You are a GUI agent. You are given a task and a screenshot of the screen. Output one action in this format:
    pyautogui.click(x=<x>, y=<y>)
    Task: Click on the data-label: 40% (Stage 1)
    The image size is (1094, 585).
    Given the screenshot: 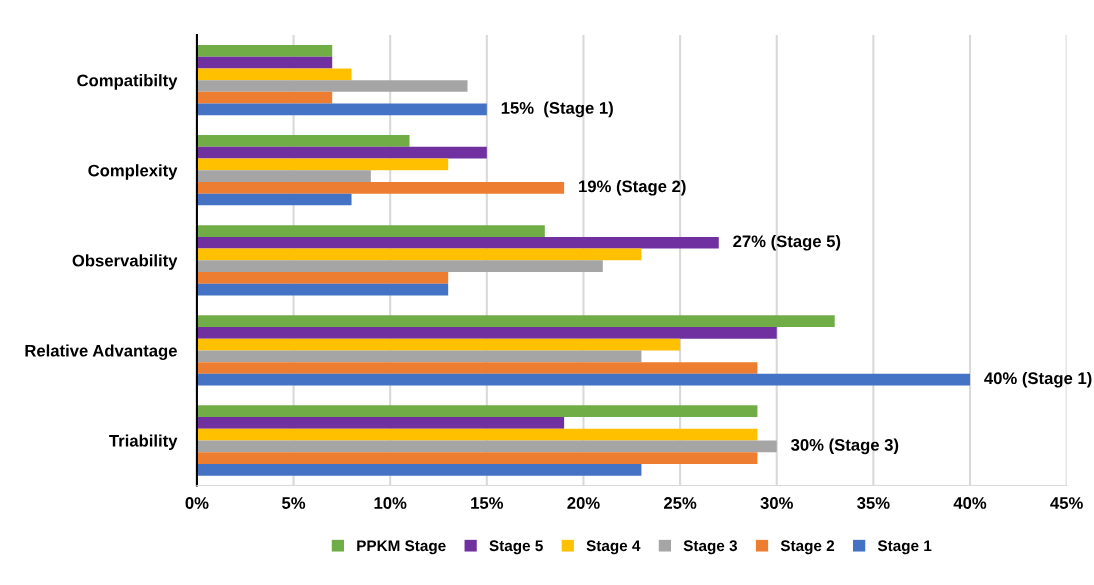 What is the action you would take?
    pyautogui.click(x=1038, y=379)
    